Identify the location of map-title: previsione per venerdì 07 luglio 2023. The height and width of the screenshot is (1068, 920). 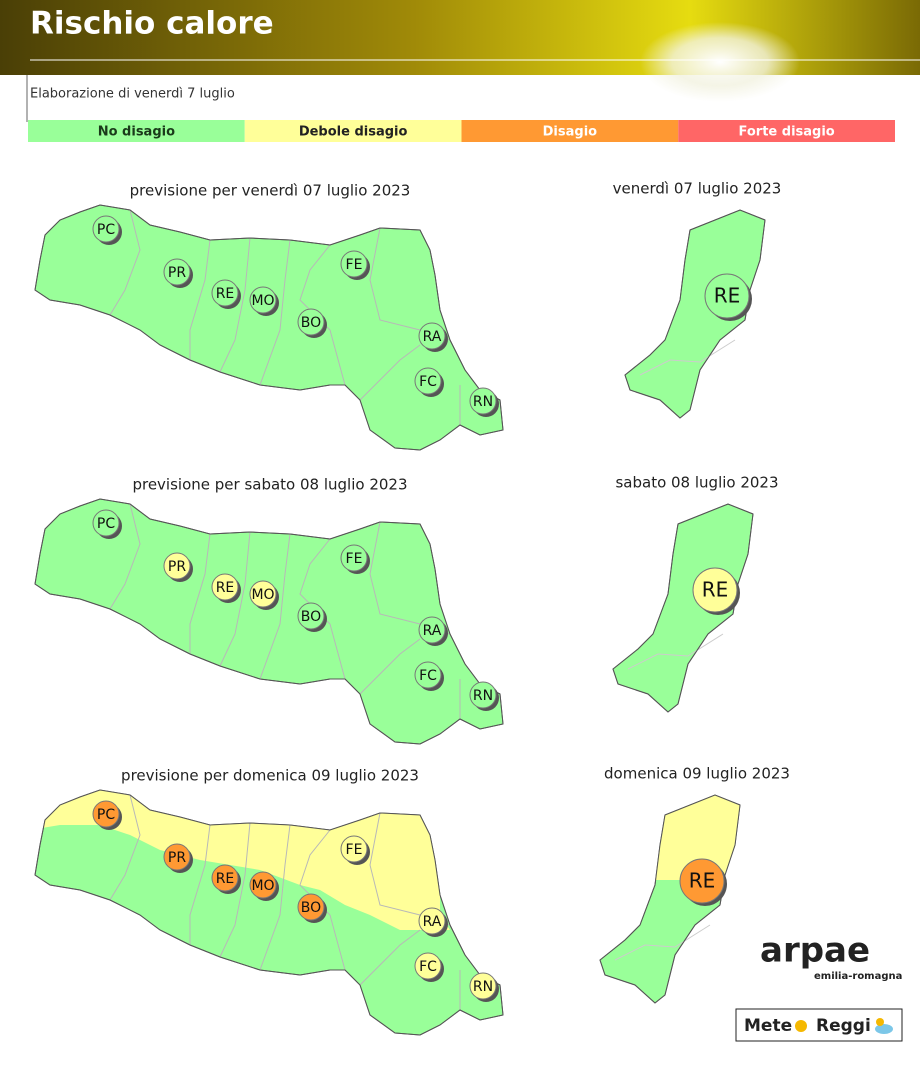
(270, 191).